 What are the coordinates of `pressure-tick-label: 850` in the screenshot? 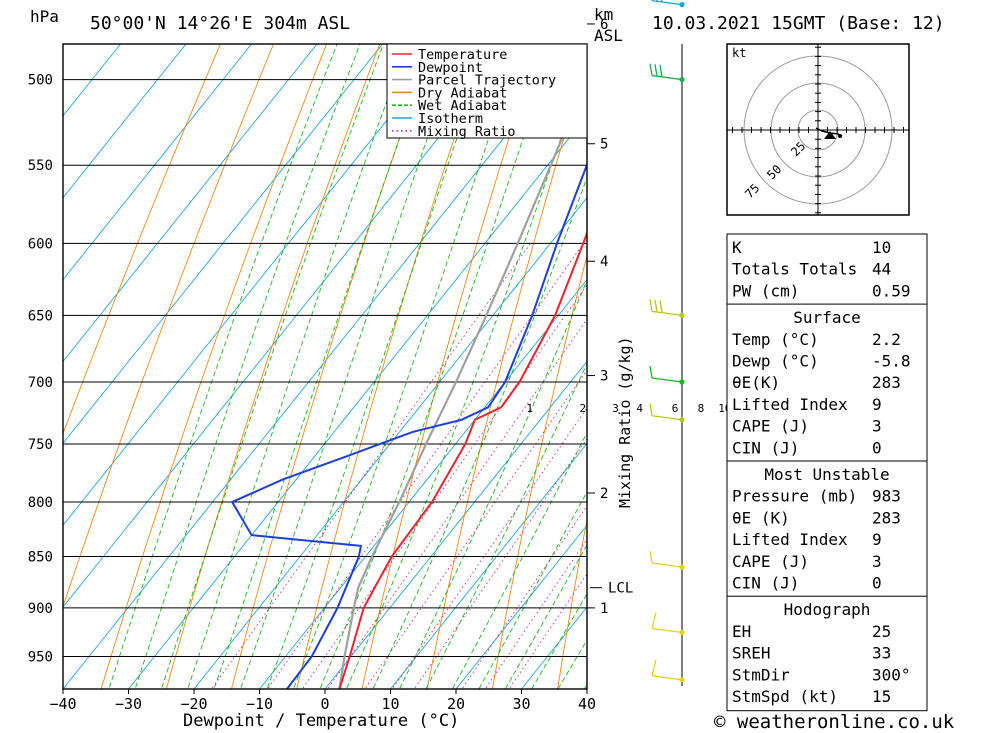 It's located at (40, 558).